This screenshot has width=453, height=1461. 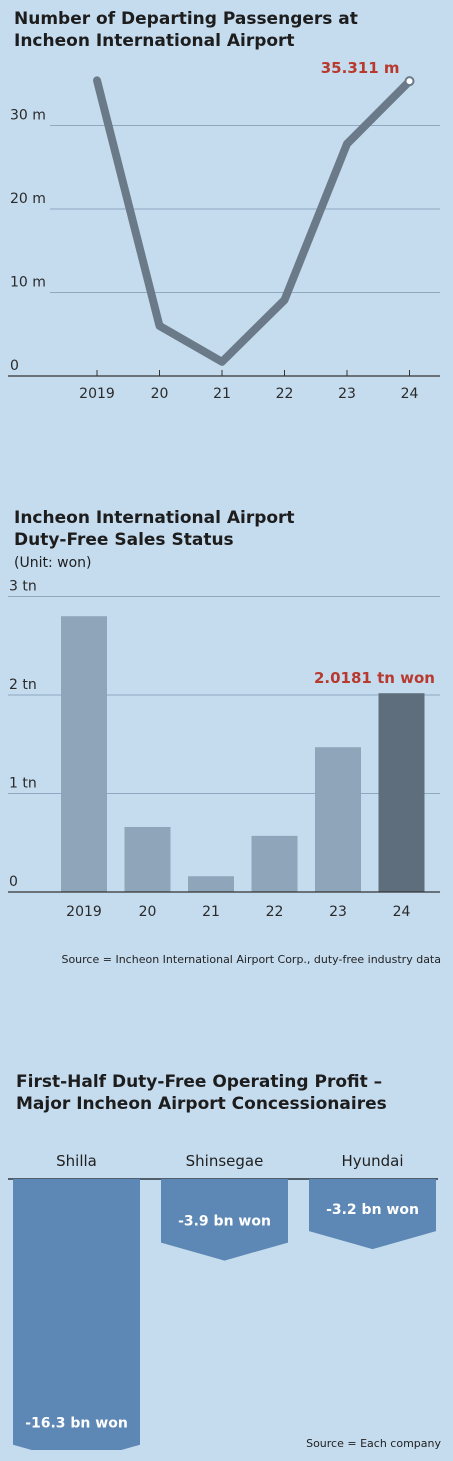 I want to click on y-tick-label: 3 tn, so click(x=23, y=587).